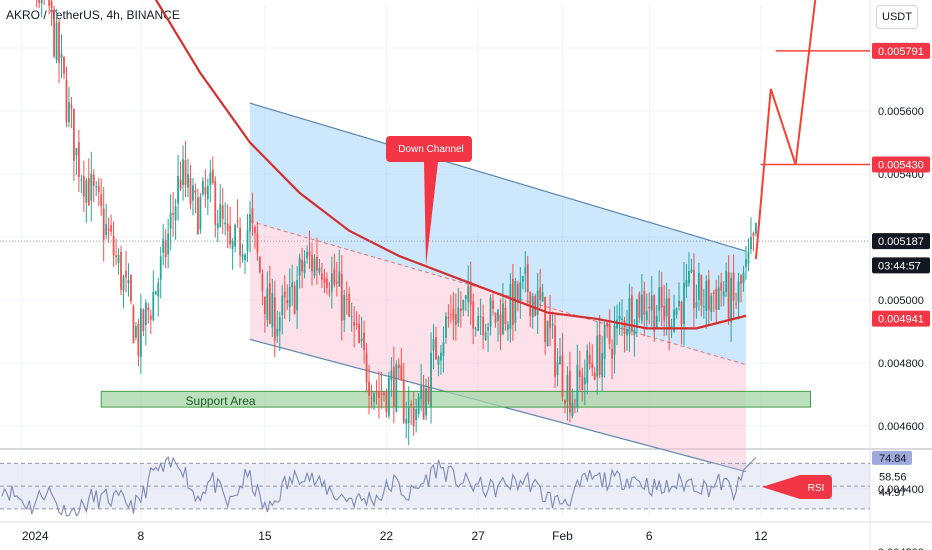 Image resolution: width=932 pixels, height=550 pixels. I want to click on y-tick-label: 0.004200, so click(901, 548).